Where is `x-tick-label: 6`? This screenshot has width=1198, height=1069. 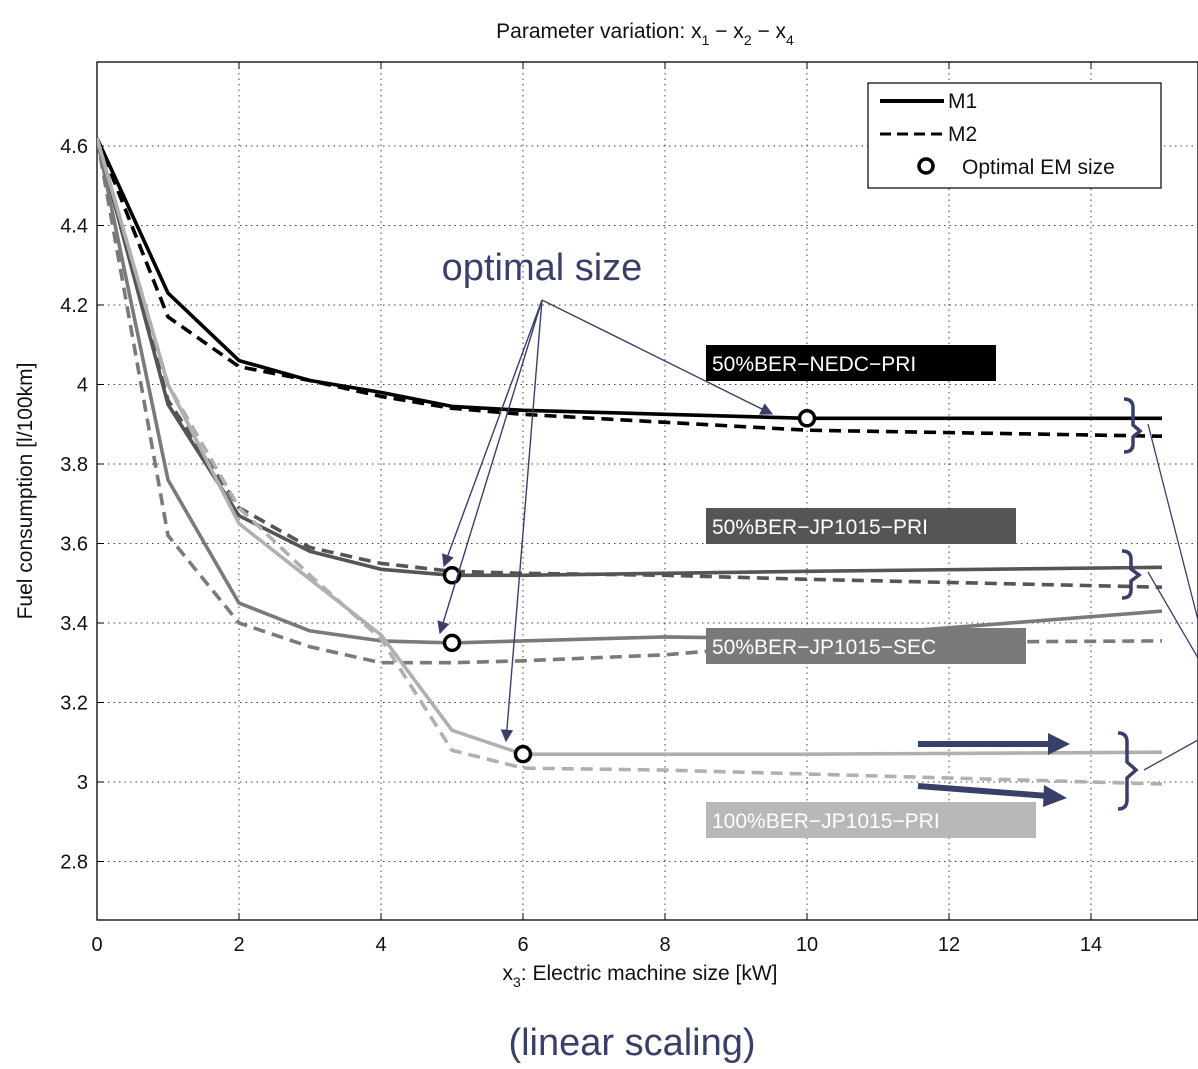
x-tick-label: 6 is located at coordinates (522, 945).